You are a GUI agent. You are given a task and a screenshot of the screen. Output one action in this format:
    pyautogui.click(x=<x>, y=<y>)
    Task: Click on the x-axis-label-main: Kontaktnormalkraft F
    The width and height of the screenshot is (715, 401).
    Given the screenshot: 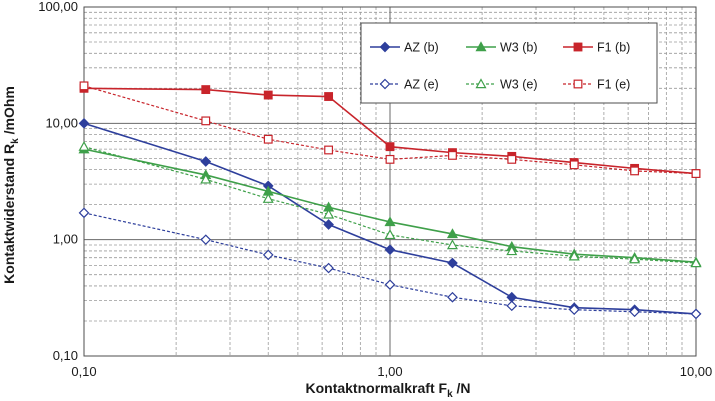 What is the action you would take?
    pyautogui.click(x=376, y=388)
    